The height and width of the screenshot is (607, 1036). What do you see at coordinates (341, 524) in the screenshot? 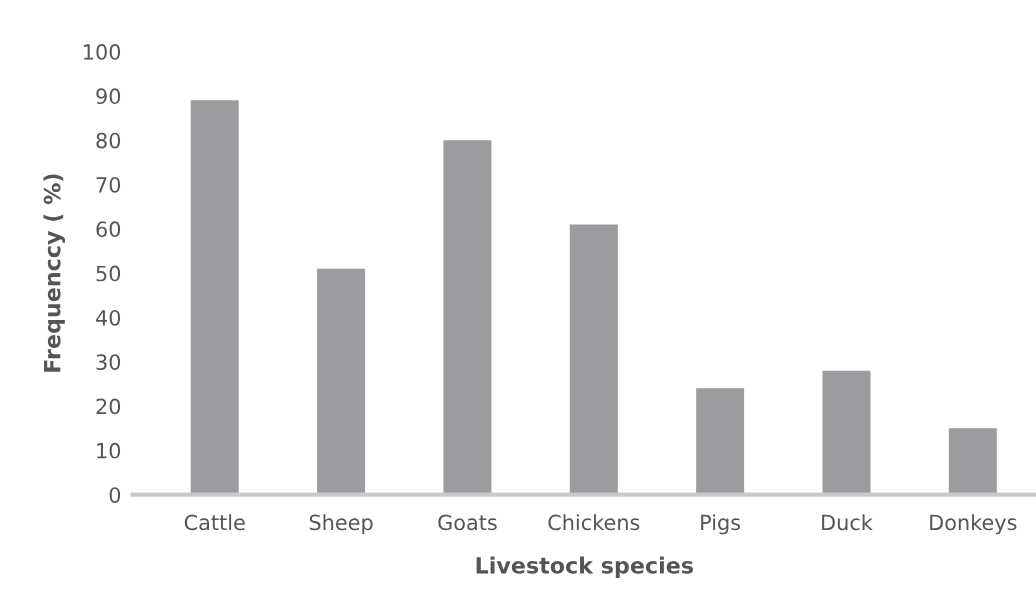
I see `x-tick-label: Sheep` at bounding box center [341, 524].